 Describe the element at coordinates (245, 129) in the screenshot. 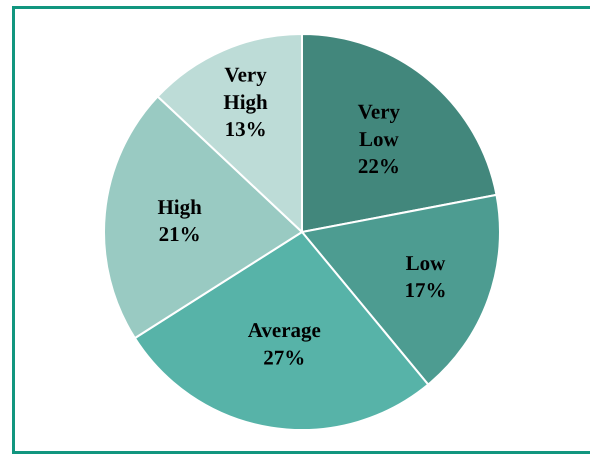

I see `data-label: 13%` at that location.